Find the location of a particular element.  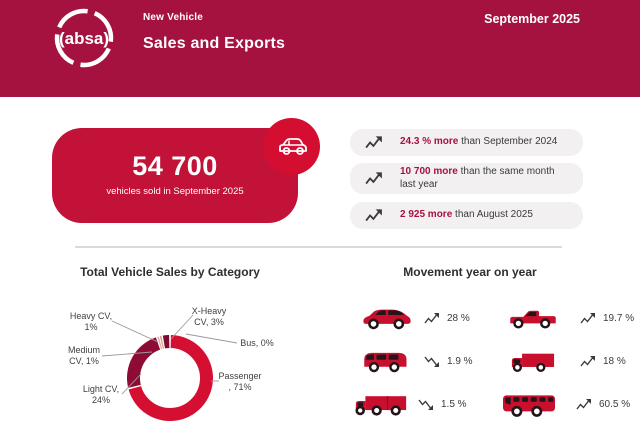

donut-arcs is located at coordinates (170, 378).